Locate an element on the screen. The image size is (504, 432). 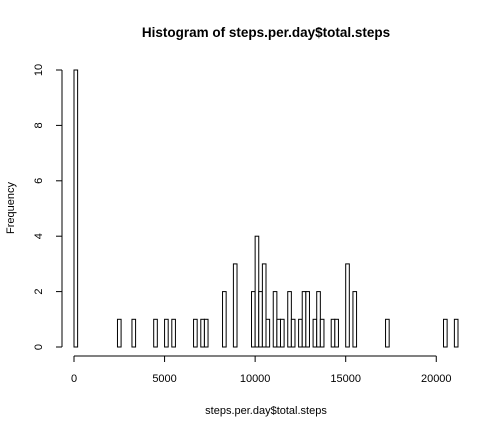
x-axis-label: steps.per.day$total.steps is located at coordinates (266, 411).